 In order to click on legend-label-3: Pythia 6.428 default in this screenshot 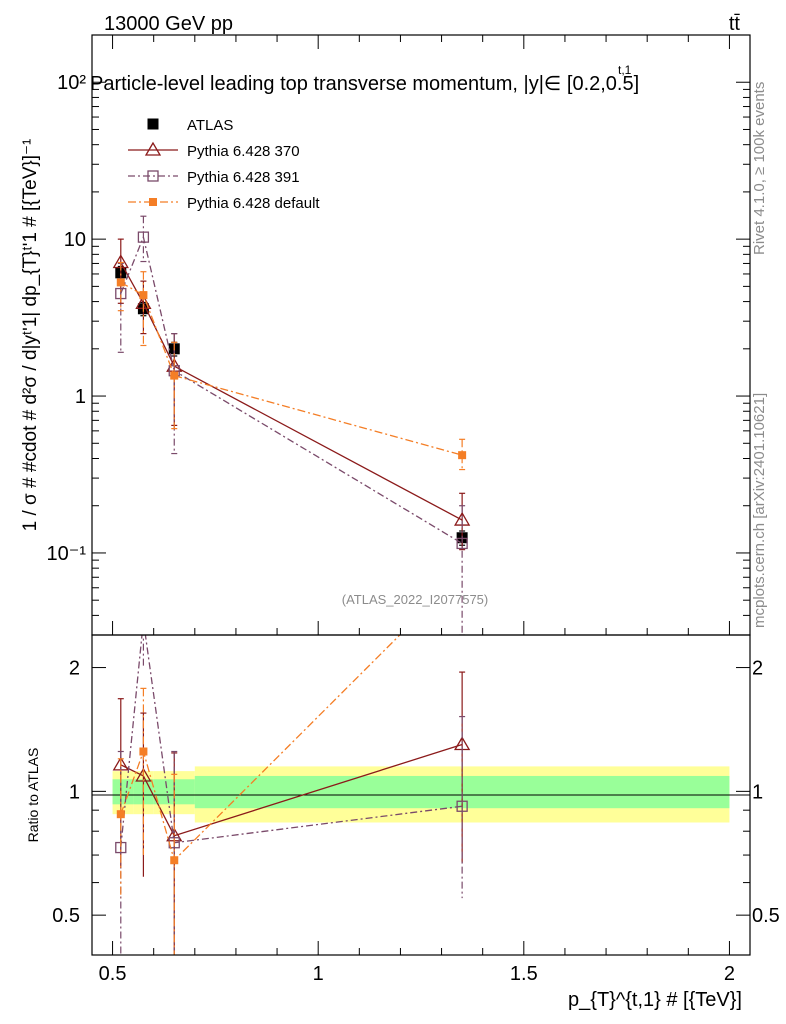, I will do `click(253, 203)`.